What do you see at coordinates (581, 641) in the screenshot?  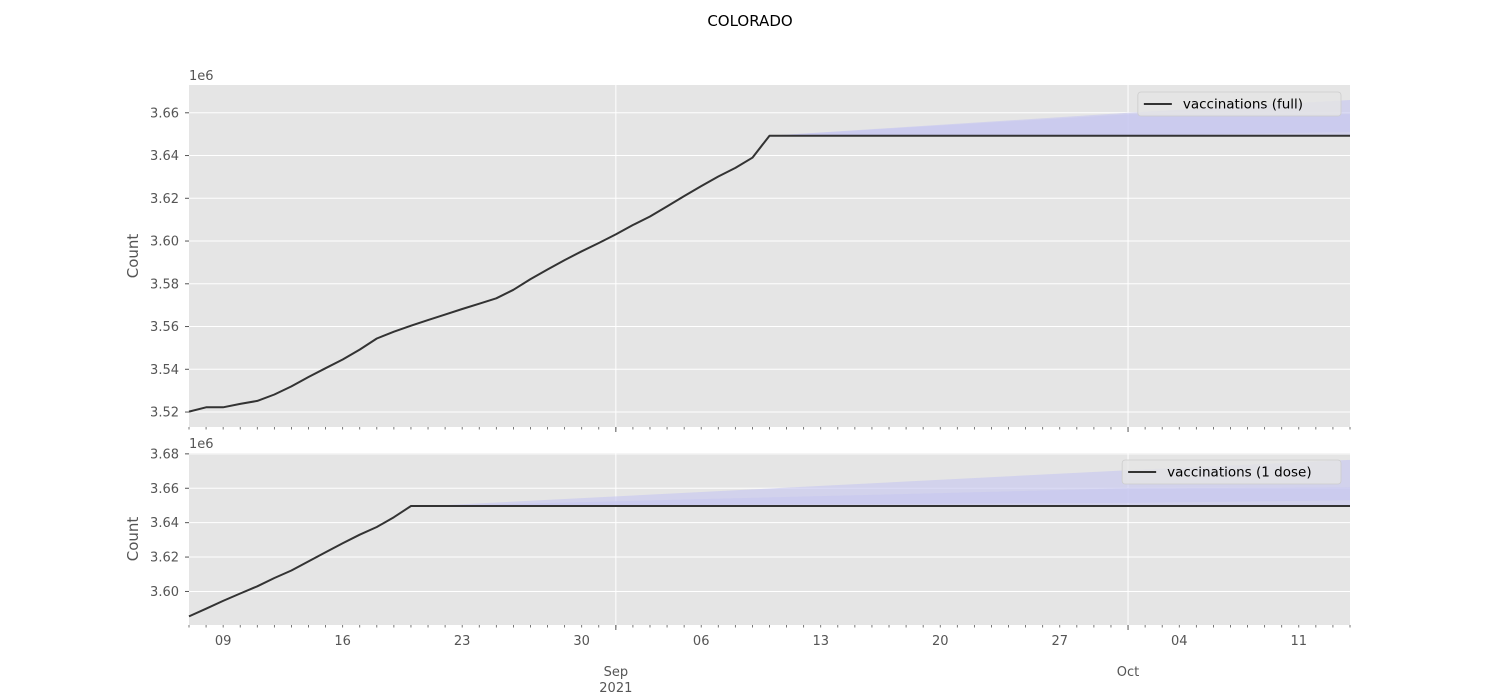 I see `x-tick-label: 30` at bounding box center [581, 641].